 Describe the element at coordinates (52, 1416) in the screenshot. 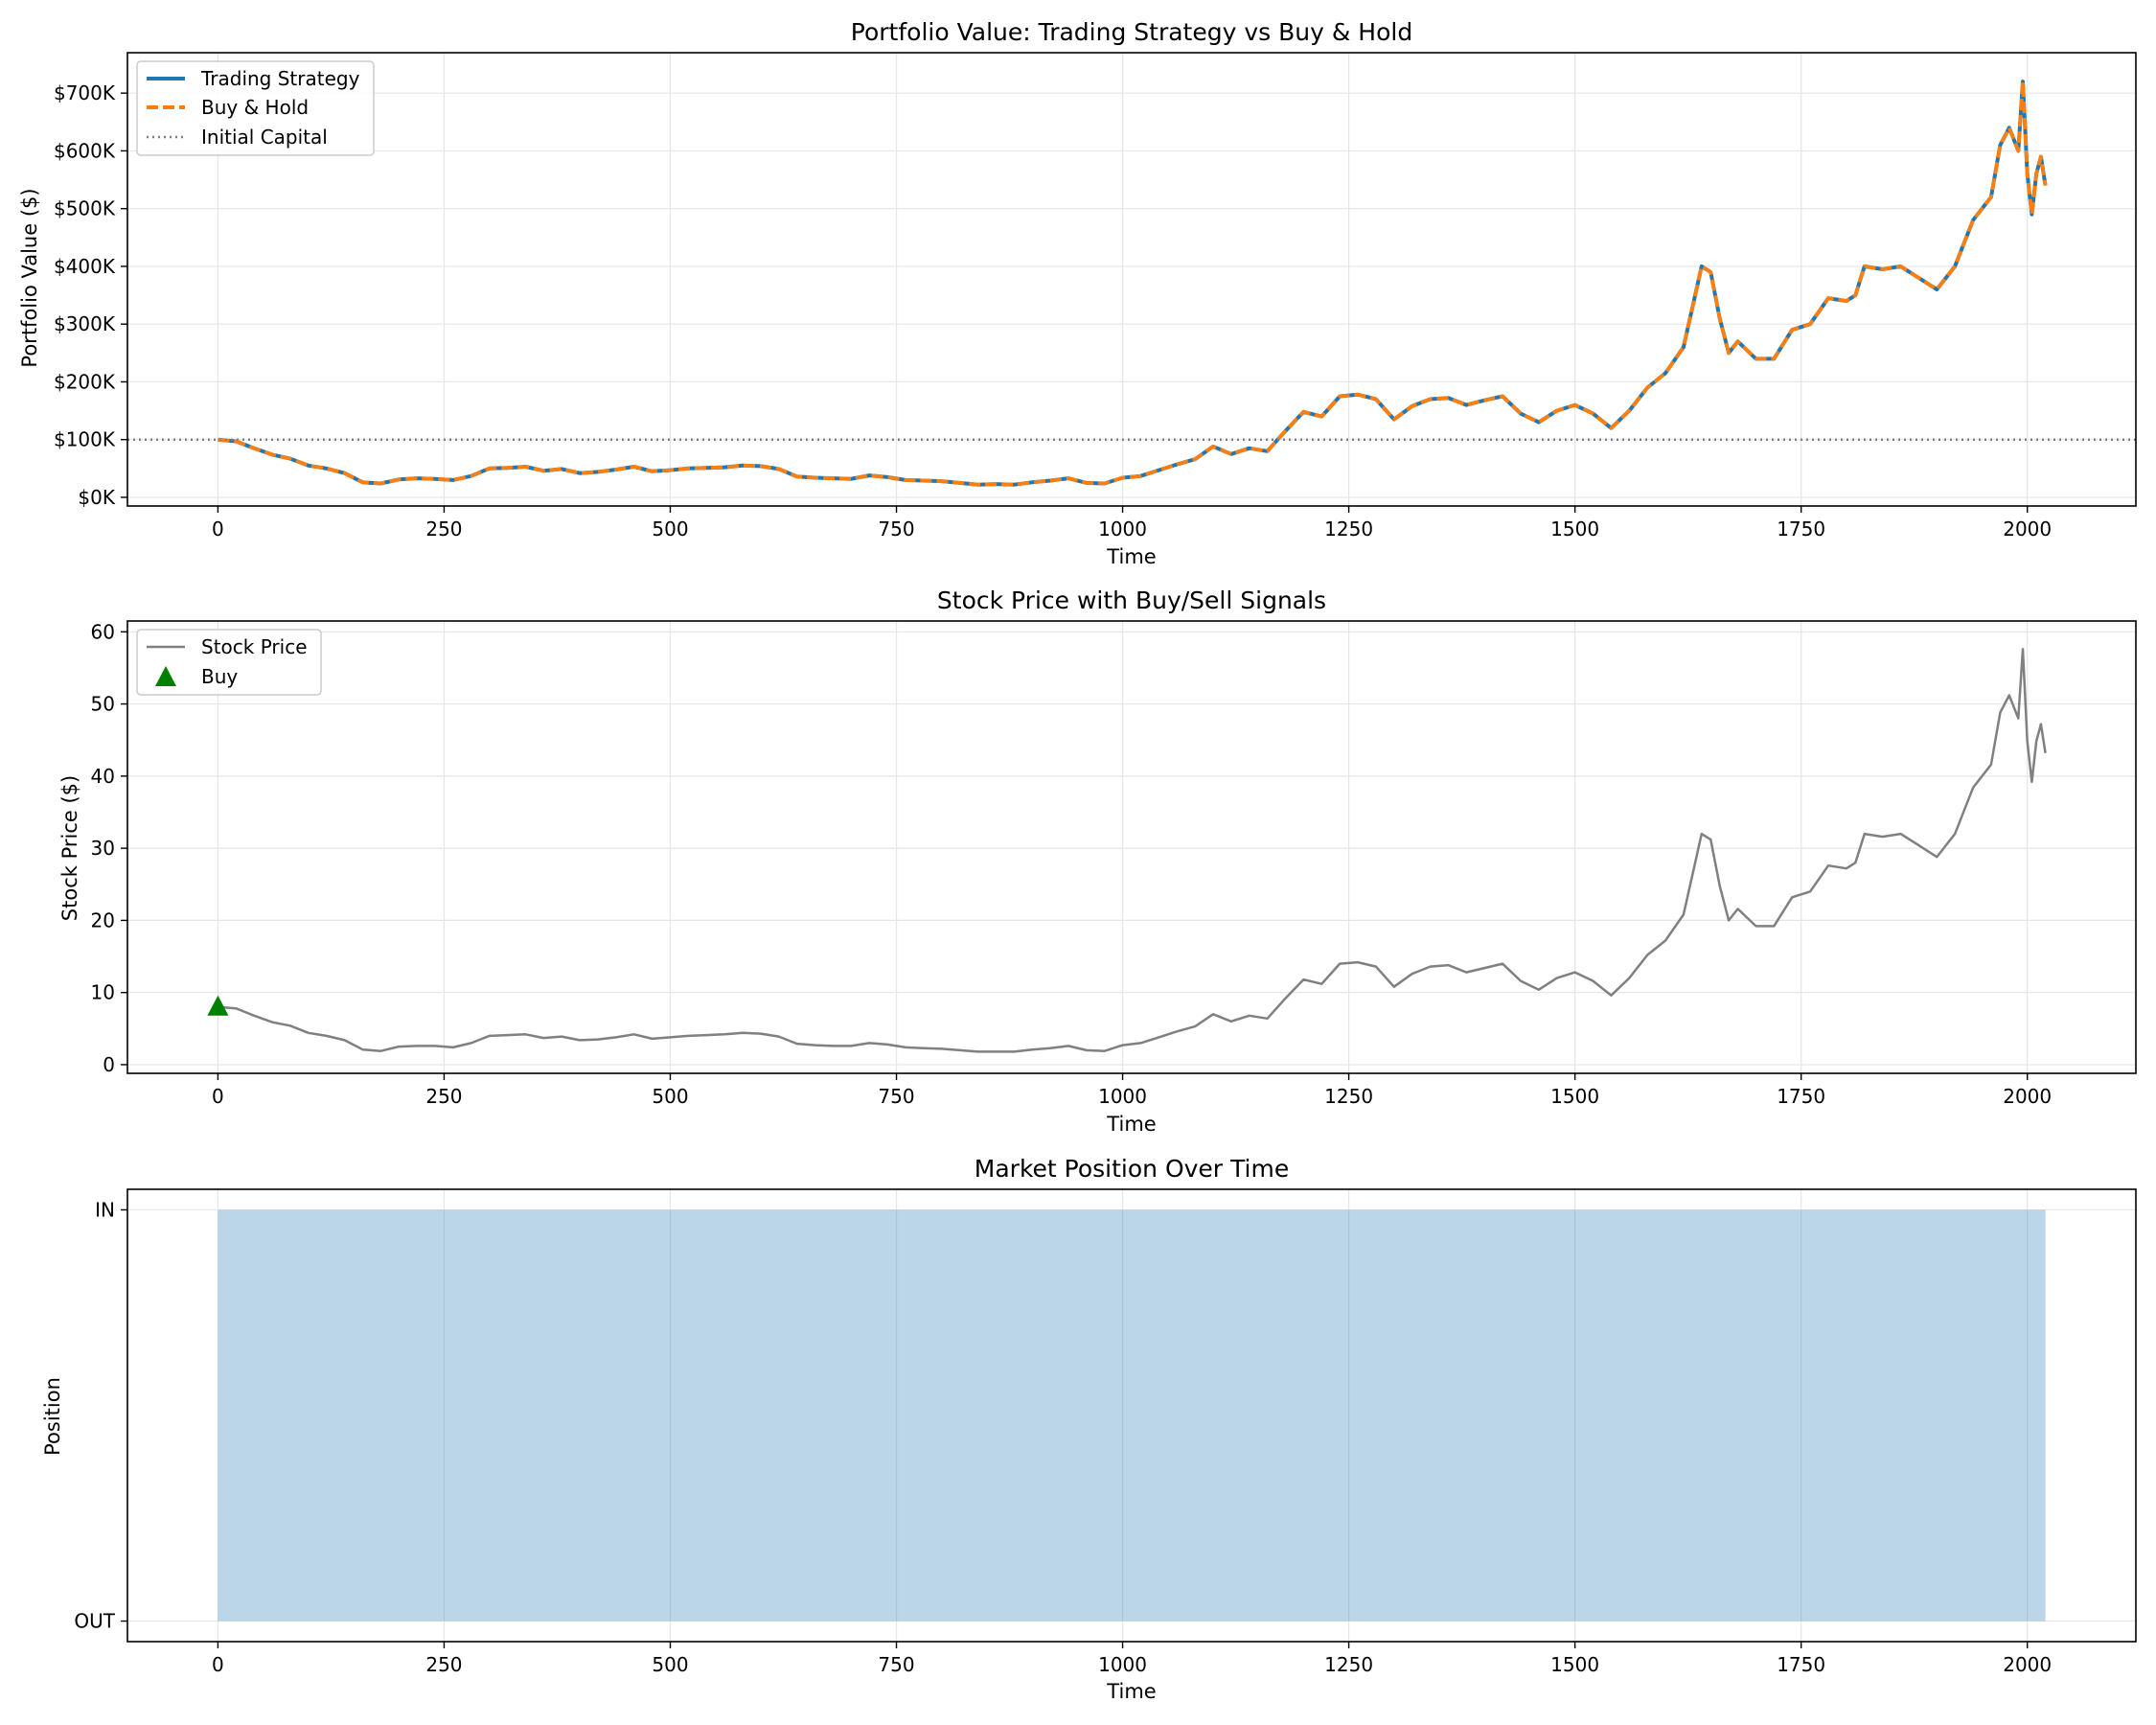

I see `y-axis-label: Position` at that location.